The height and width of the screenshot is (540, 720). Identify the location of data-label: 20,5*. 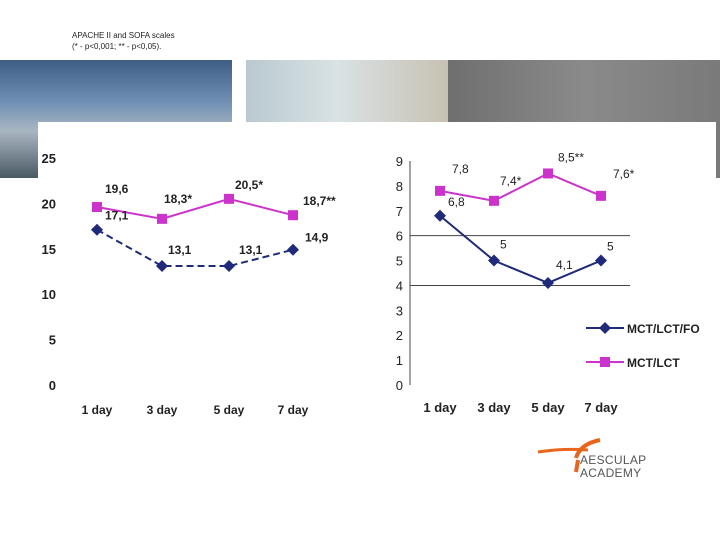
(249, 185).